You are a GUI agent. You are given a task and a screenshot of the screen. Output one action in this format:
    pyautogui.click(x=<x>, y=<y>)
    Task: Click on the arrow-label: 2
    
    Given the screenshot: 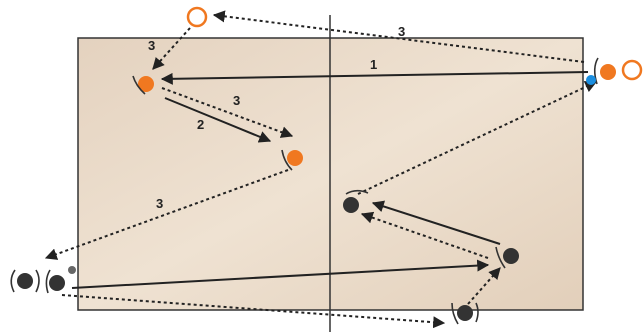 What is the action you would take?
    pyautogui.click(x=200, y=124)
    